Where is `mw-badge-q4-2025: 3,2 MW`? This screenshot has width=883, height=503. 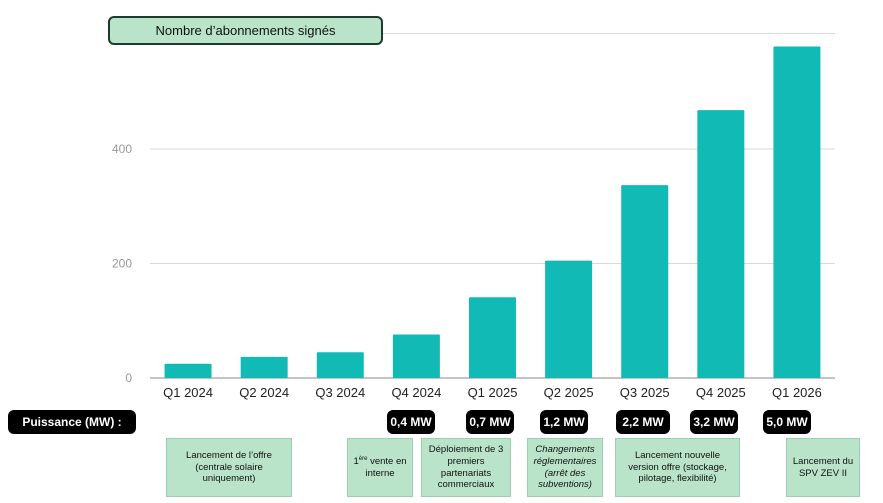 mw-badge-q4-2025: 3,2 MW is located at coordinates (714, 422).